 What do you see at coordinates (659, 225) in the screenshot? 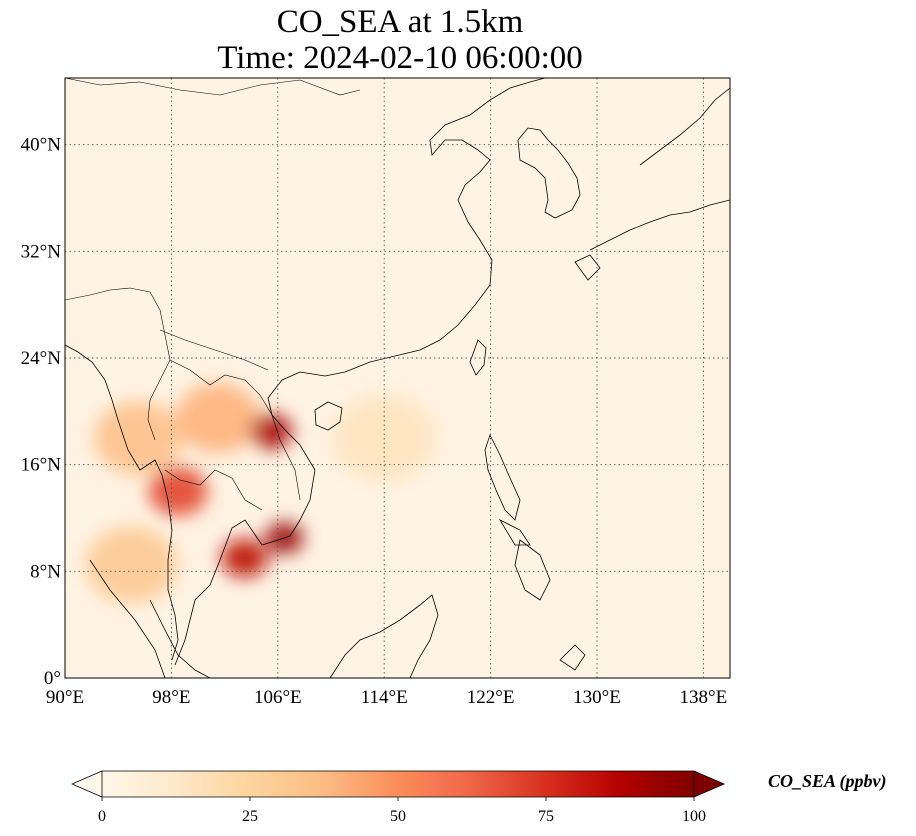
I see `coastline-japan` at bounding box center [659, 225].